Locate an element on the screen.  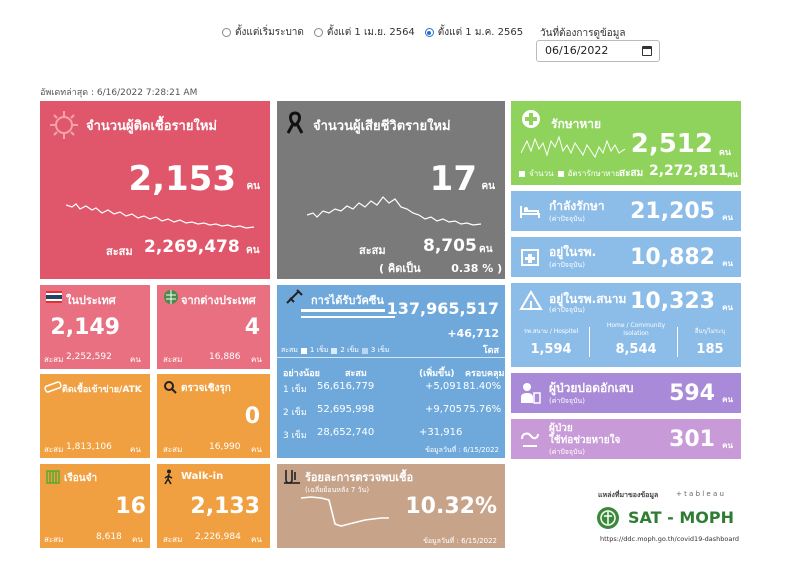
deaths-trend-line is located at coordinates (394, 211).